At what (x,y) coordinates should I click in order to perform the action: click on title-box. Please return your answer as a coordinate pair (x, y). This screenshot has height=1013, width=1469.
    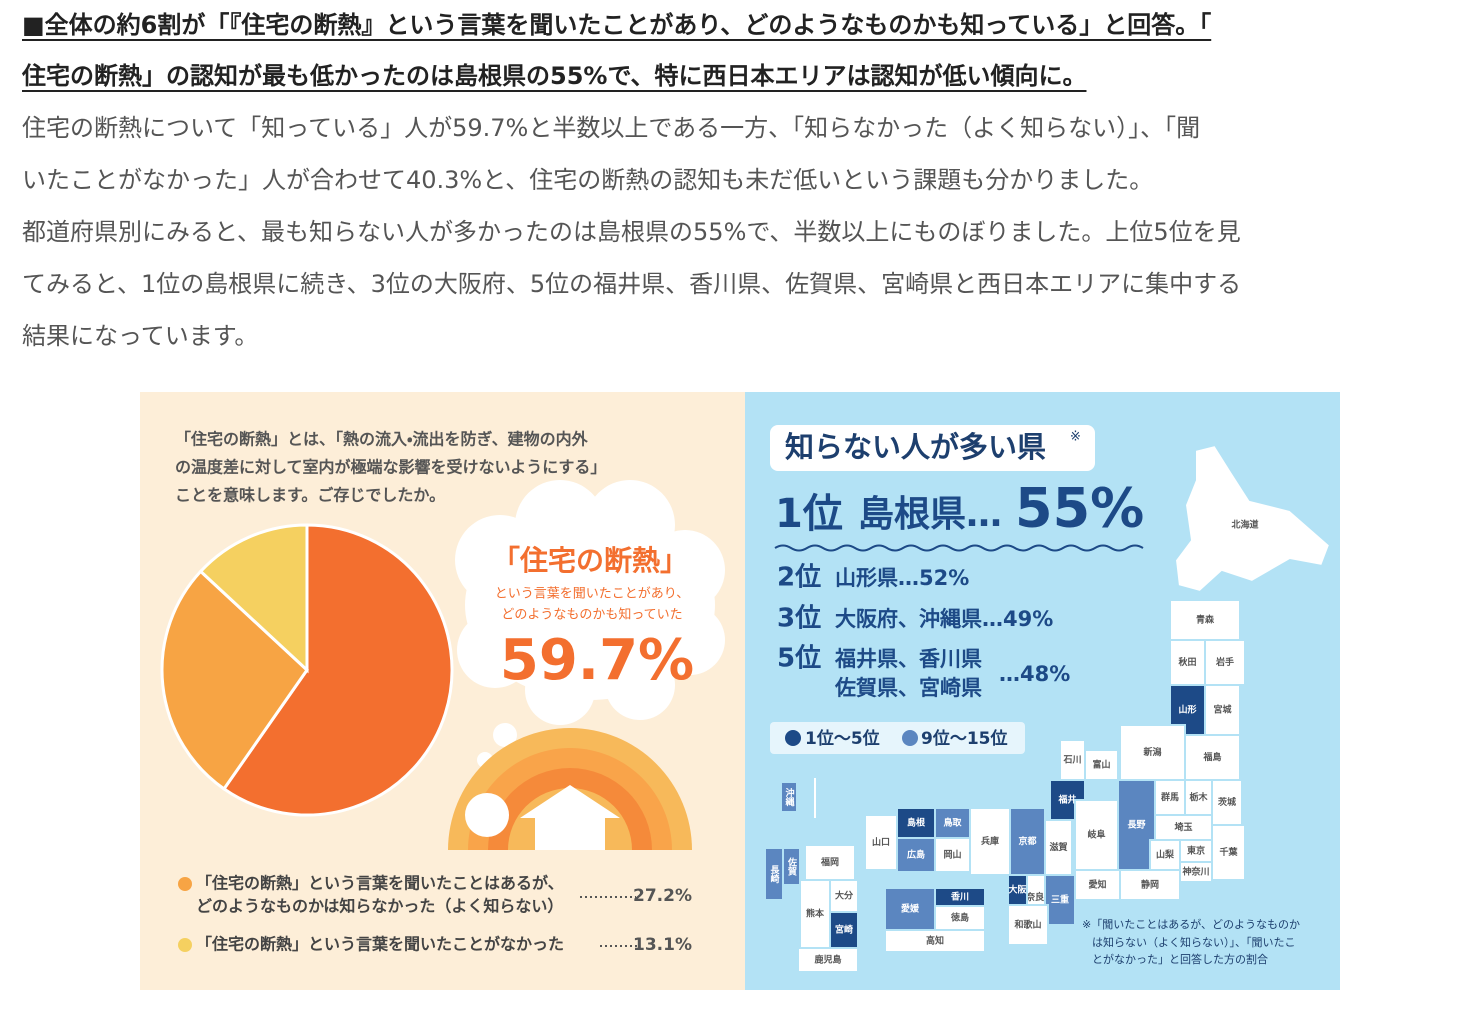
    Looking at the image, I should click on (932, 448).